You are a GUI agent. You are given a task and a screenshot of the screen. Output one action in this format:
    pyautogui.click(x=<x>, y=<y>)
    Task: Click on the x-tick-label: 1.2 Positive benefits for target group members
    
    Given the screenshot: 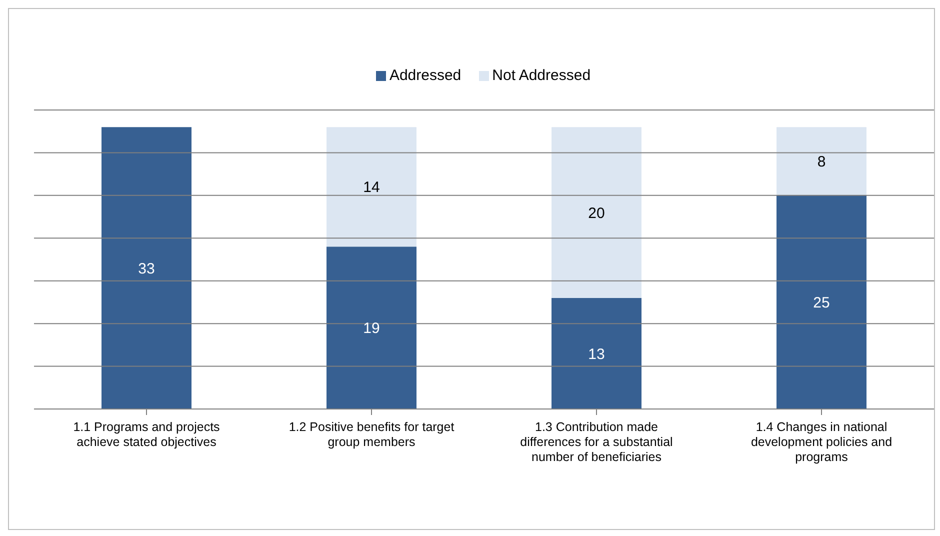 What is the action you would take?
    pyautogui.click(x=371, y=434)
    